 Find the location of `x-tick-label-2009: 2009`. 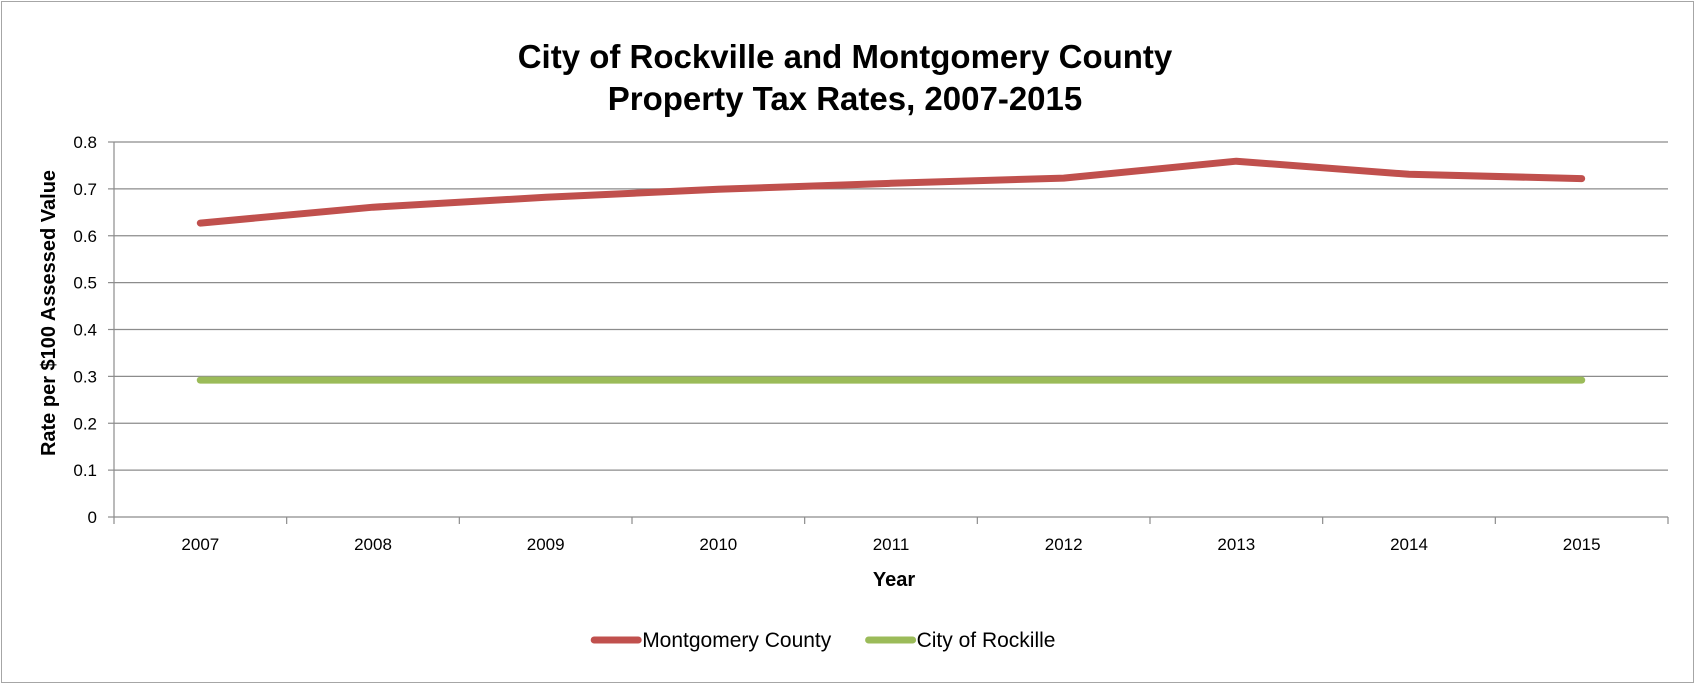

x-tick-label-2009: 2009 is located at coordinates (546, 544).